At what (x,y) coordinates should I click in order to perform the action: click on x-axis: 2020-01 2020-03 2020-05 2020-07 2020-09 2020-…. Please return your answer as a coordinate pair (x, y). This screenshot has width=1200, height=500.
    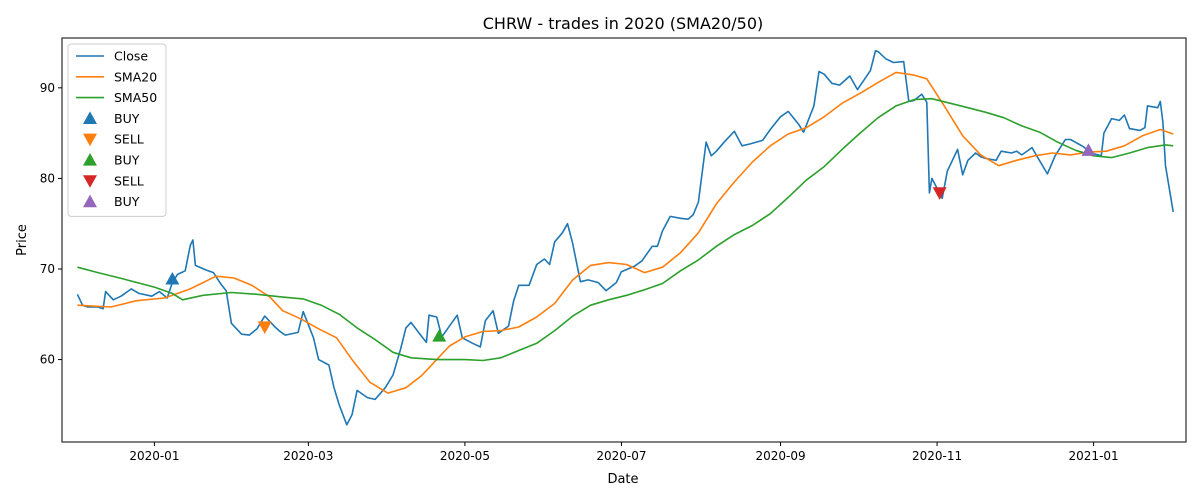
    Looking at the image, I should click on (624, 452).